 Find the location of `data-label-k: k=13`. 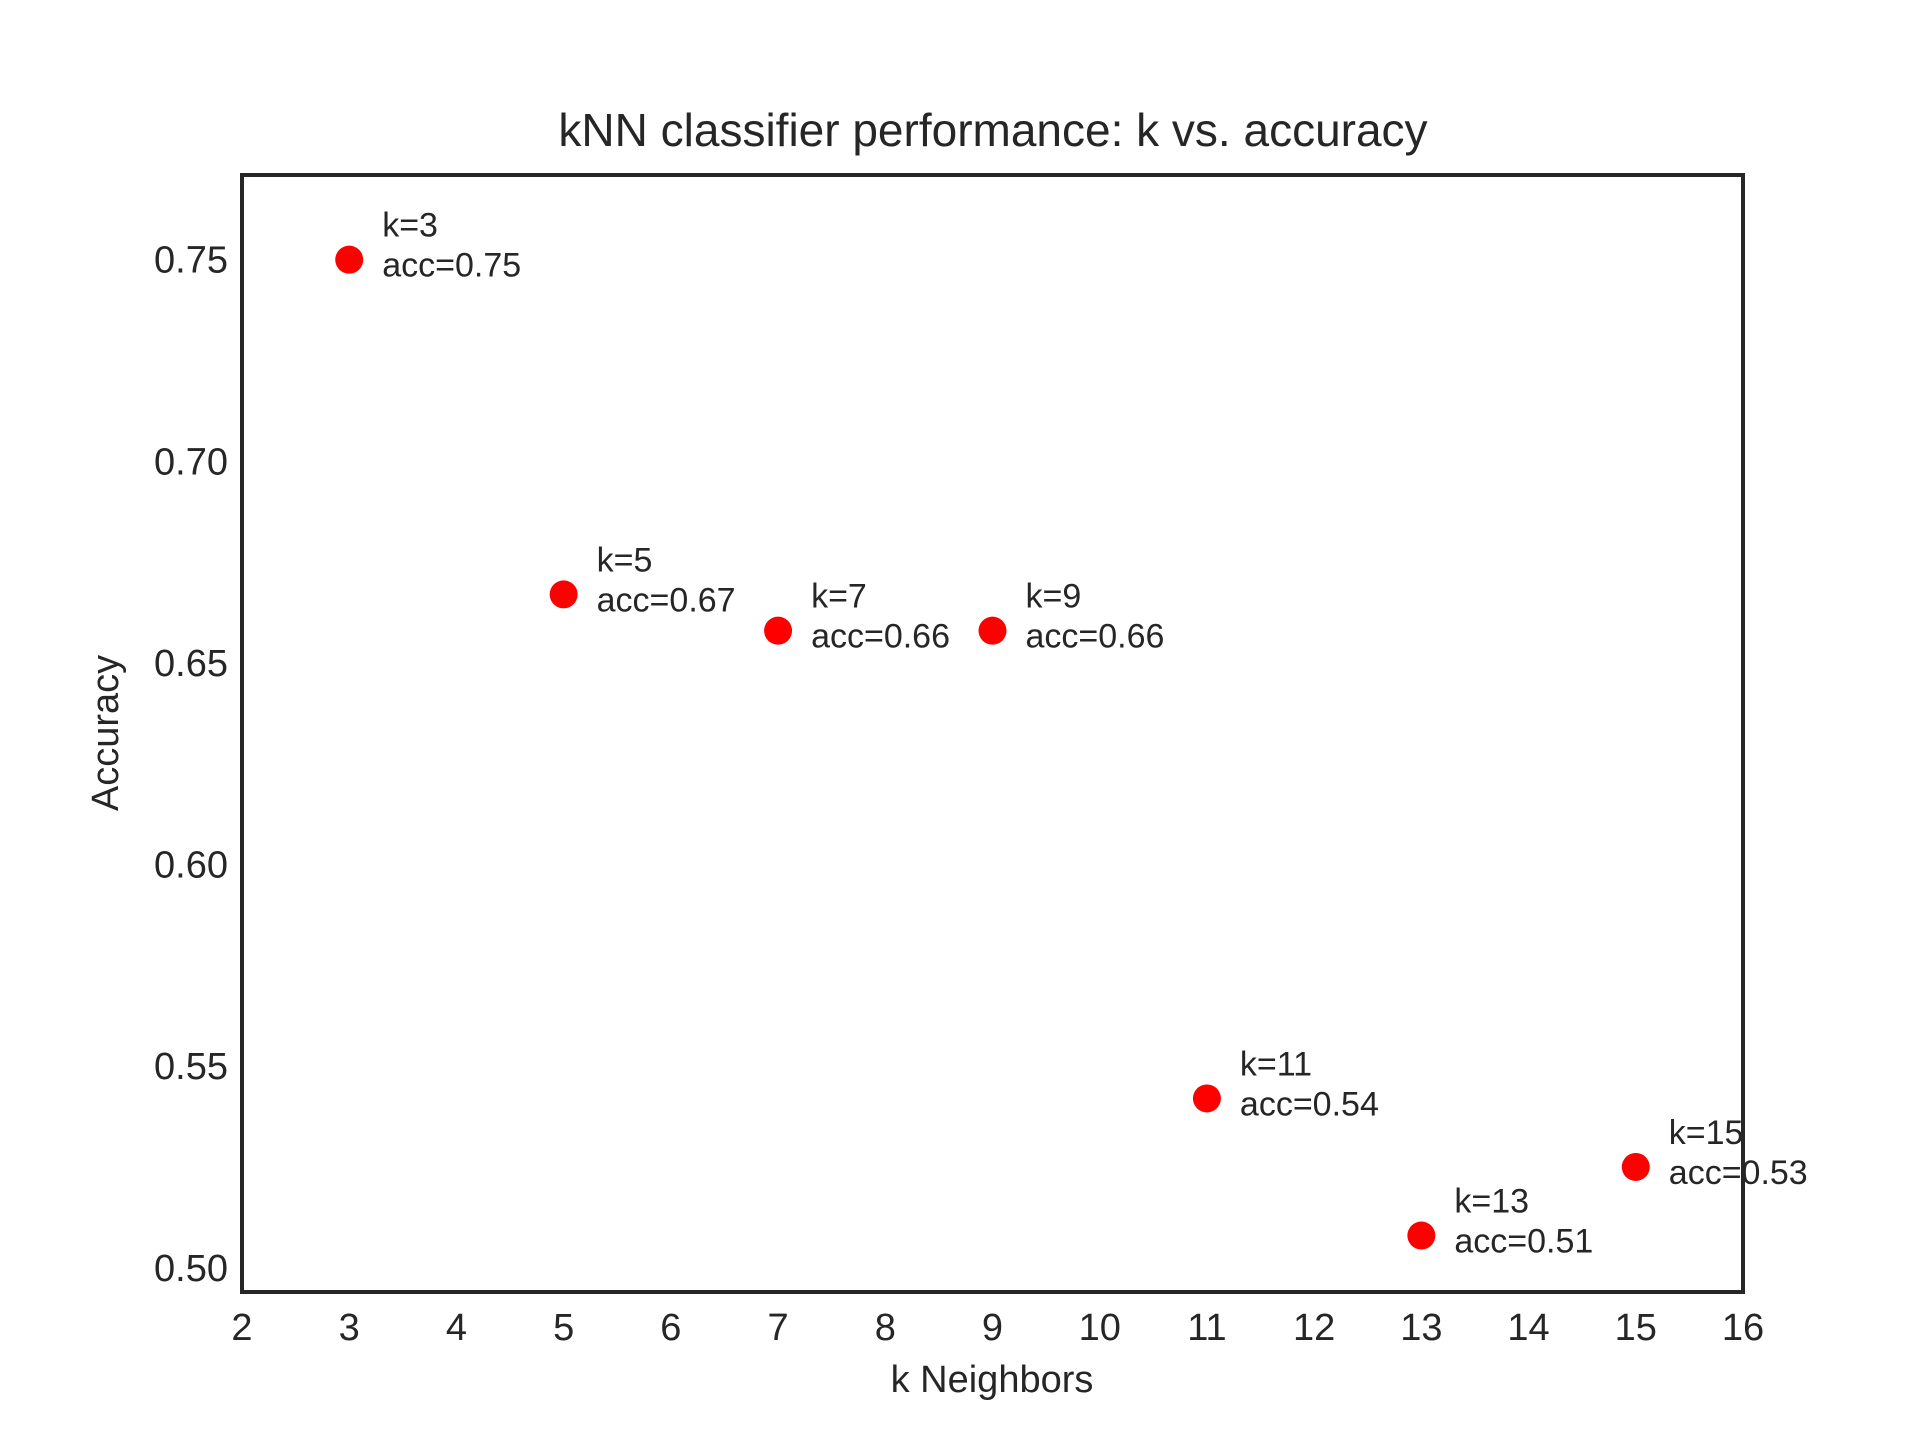

data-label-k: k=13 is located at coordinates (1491, 1202).